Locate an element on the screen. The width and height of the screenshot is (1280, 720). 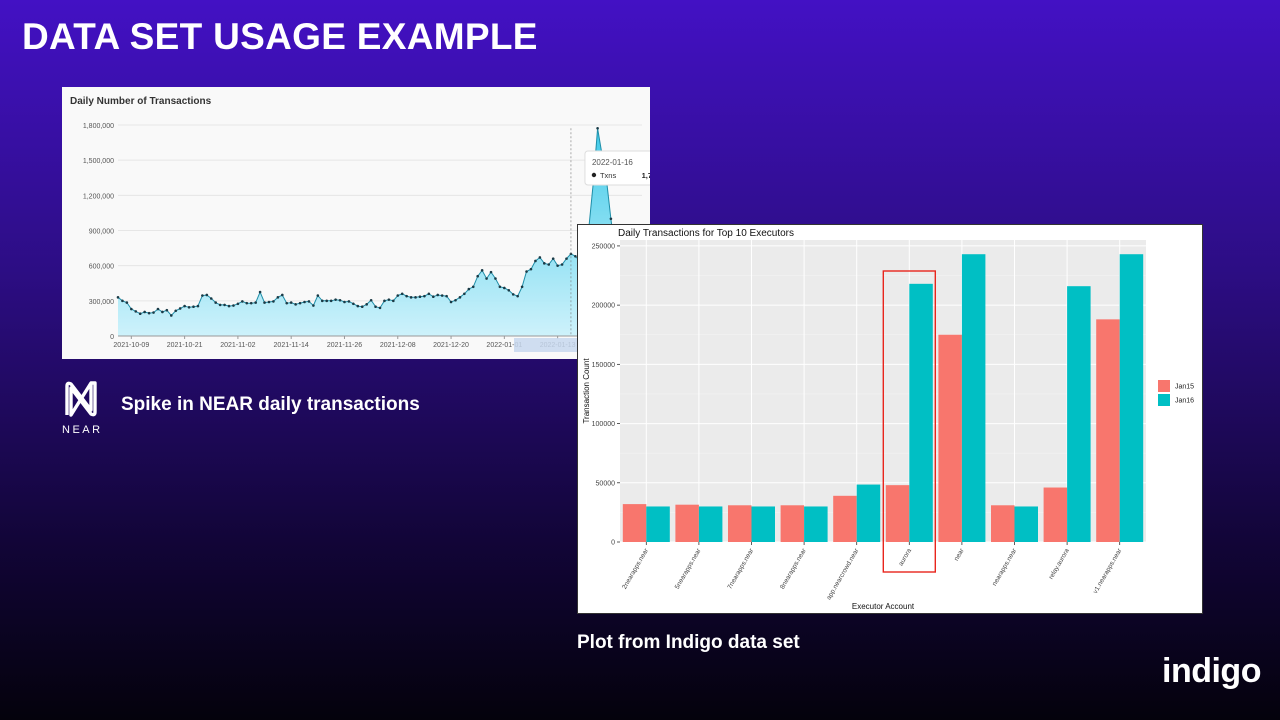
chart2-y-tick-label: 200000 is located at coordinates (603, 306).